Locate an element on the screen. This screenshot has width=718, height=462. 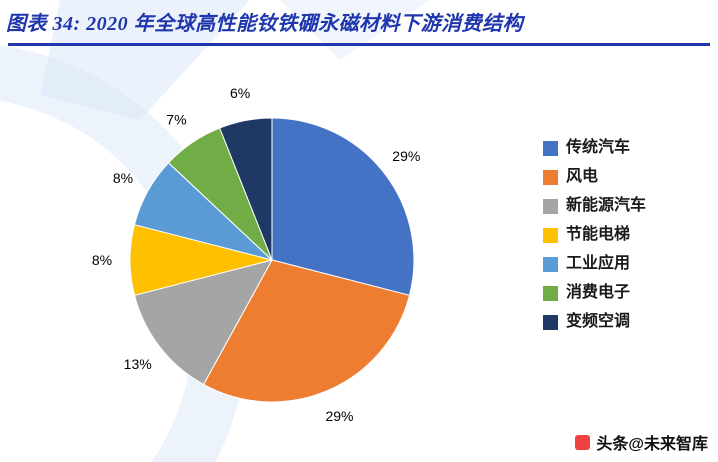
pie-slice-新能源汽车 is located at coordinates (203, 322).